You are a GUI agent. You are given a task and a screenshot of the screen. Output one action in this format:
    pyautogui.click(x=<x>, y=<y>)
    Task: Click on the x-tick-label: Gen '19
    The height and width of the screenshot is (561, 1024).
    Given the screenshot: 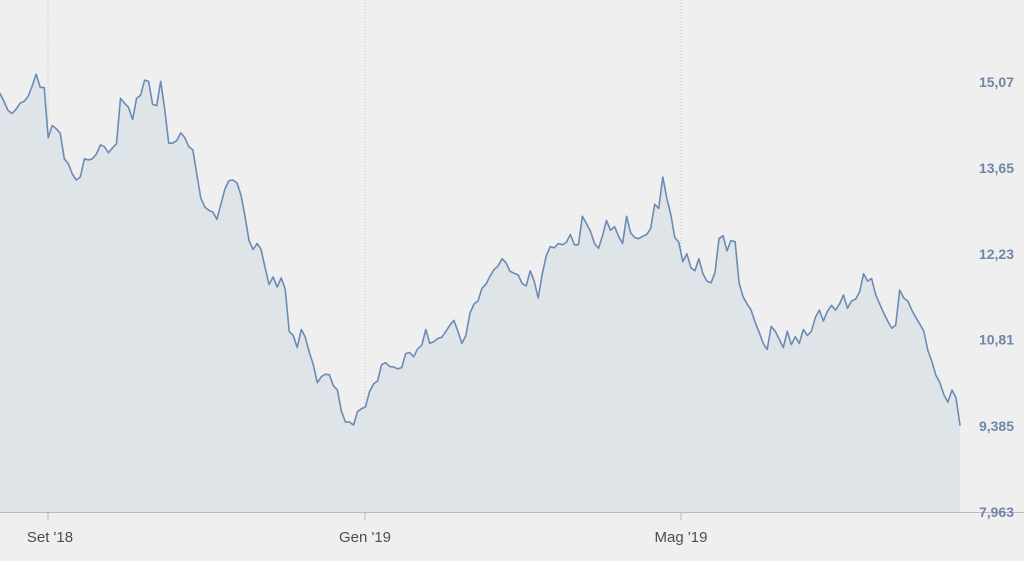 What is the action you would take?
    pyautogui.click(x=365, y=537)
    